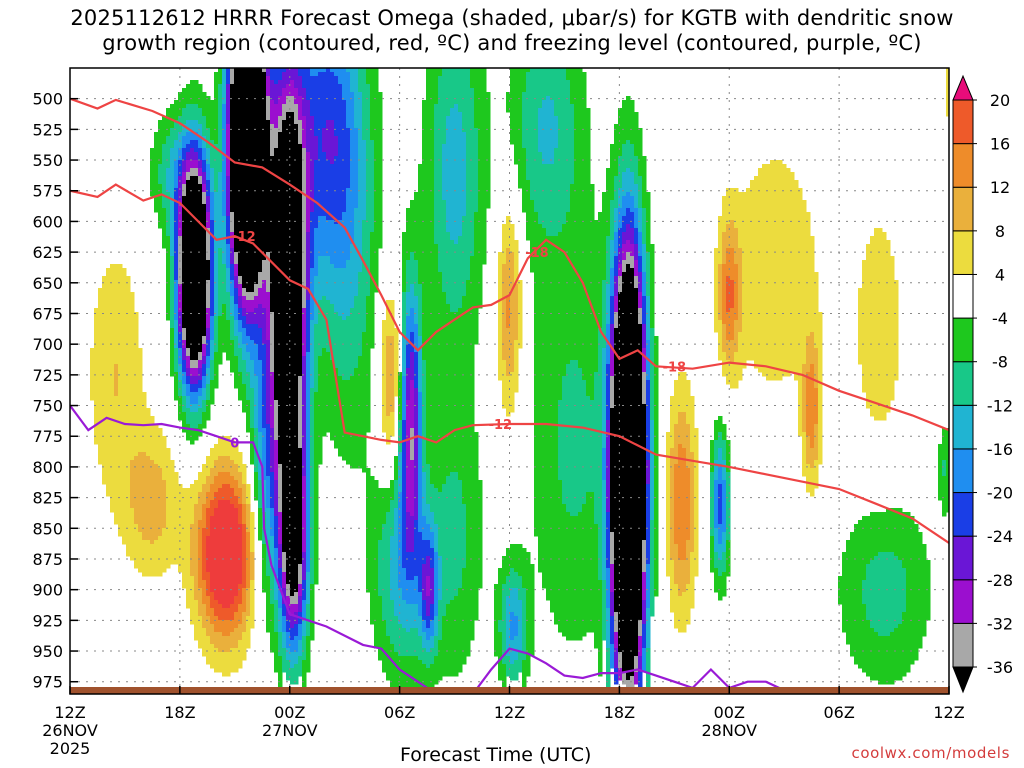 This screenshot has height=768, width=1024. What do you see at coordinates (47, 436) in the screenshot?
I see `y-tick-label: 775` at bounding box center [47, 436].